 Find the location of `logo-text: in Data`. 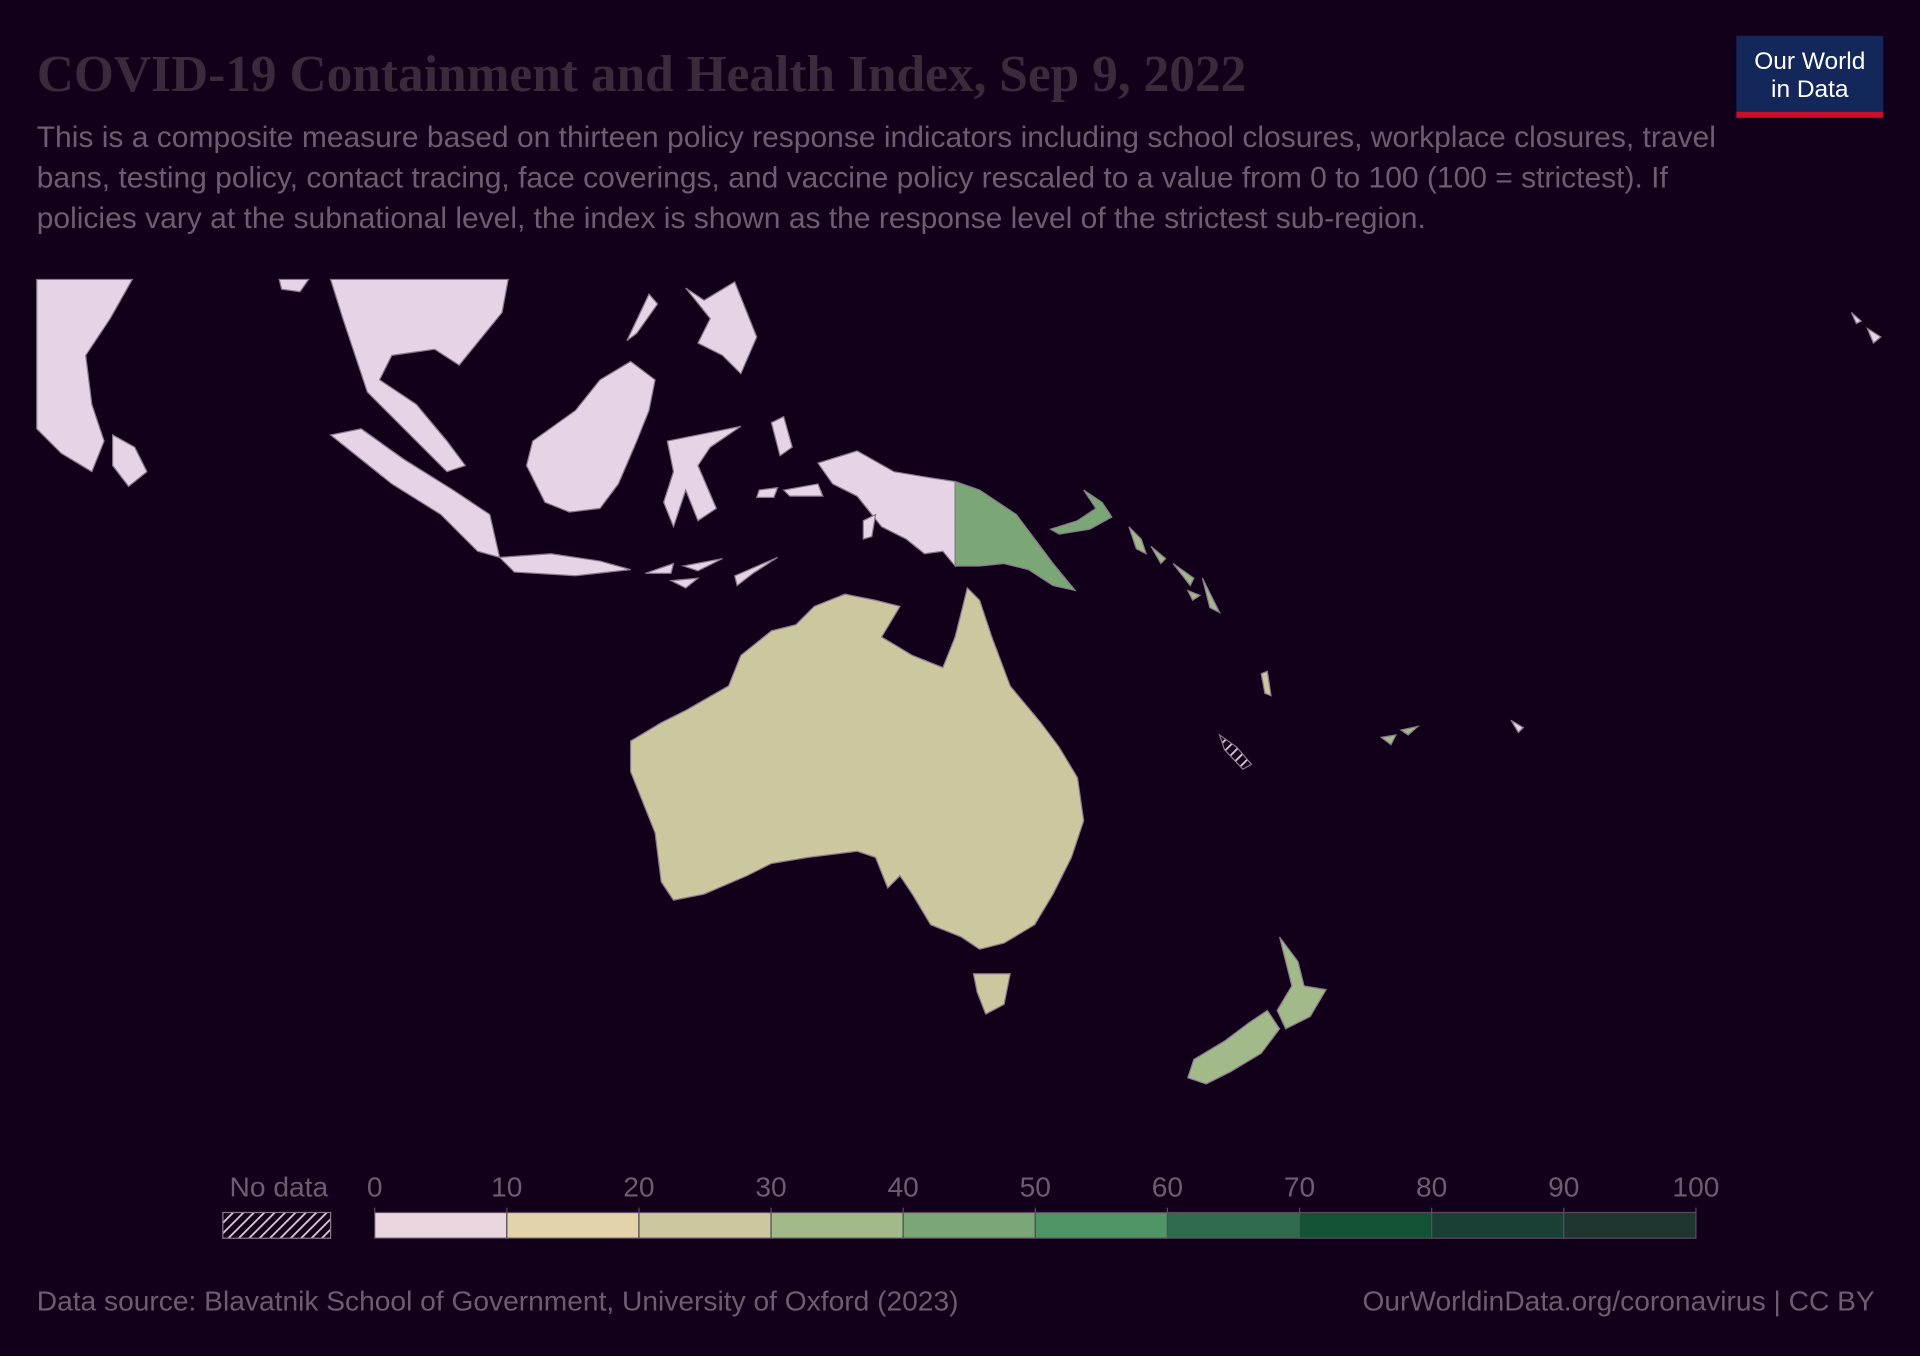

logo-text: in Data is located at coordinates (1810, 89).